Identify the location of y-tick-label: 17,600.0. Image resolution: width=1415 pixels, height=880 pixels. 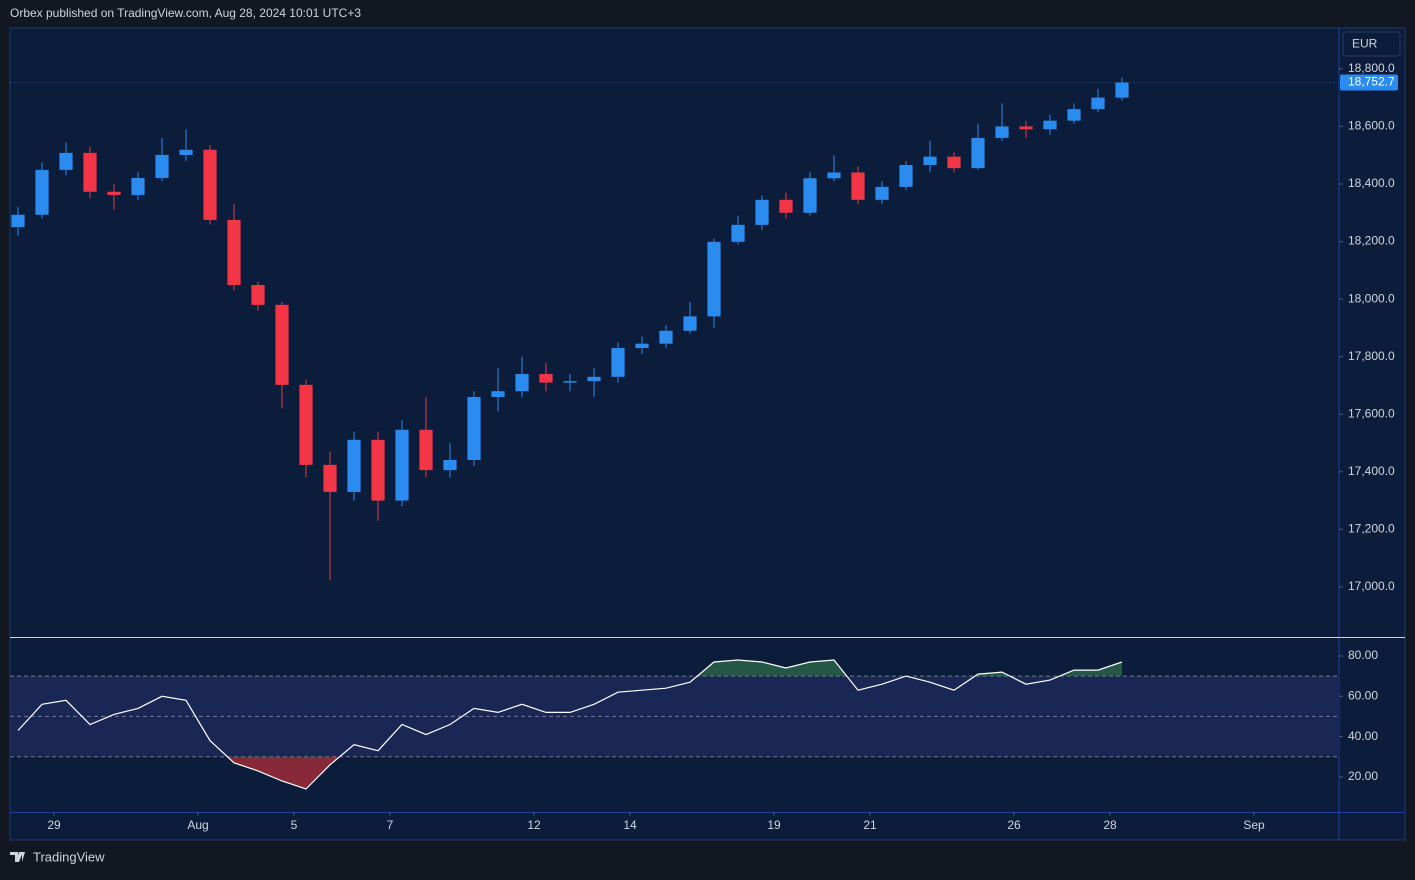
(1371, 413).